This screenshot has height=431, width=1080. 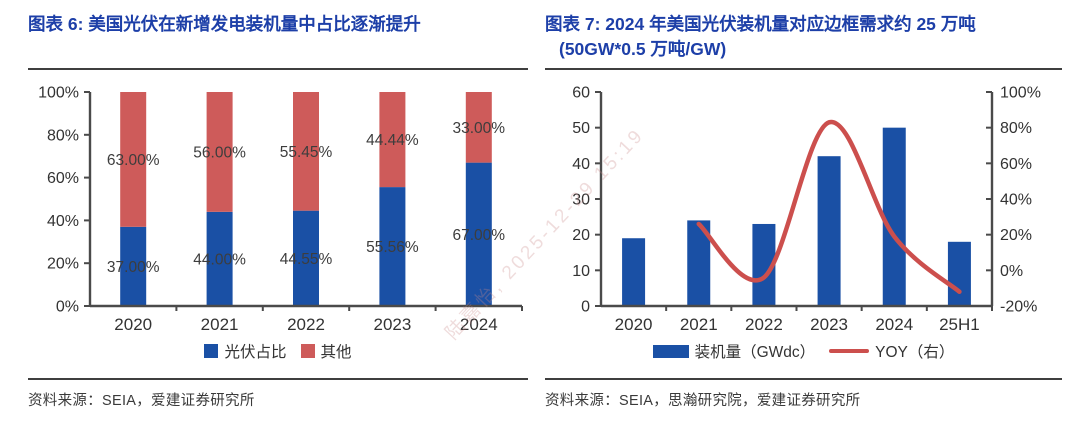 I want to click on other-value-label: 55.45%, so click(x=306, y=152).